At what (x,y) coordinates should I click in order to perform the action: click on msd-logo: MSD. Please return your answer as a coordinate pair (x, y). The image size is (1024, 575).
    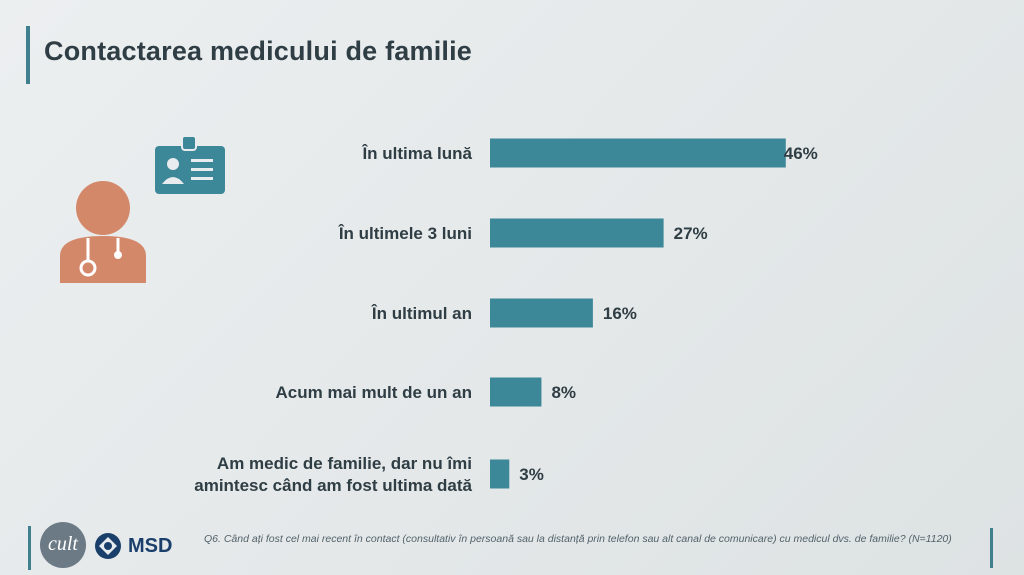
    Looking at the image, I should click on (133, 546).